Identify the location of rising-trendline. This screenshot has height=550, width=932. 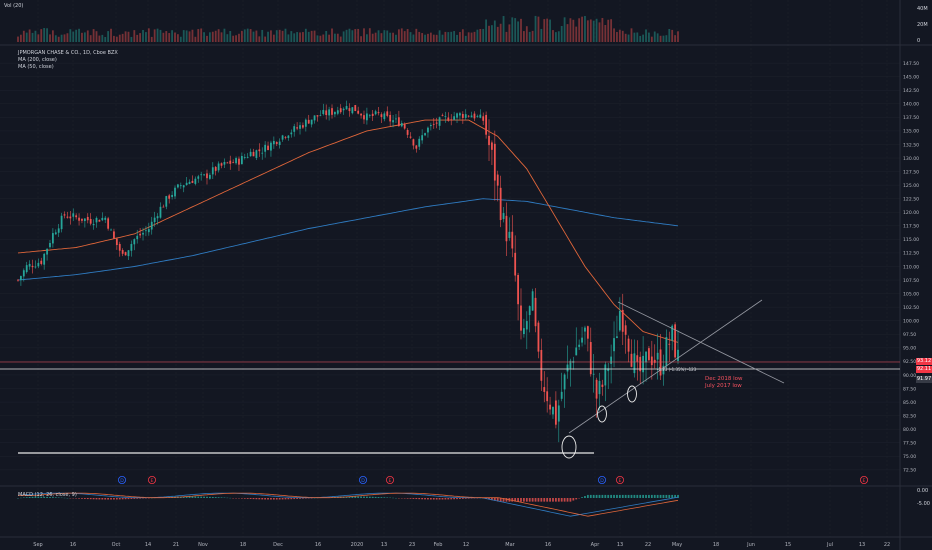
(665, 366).